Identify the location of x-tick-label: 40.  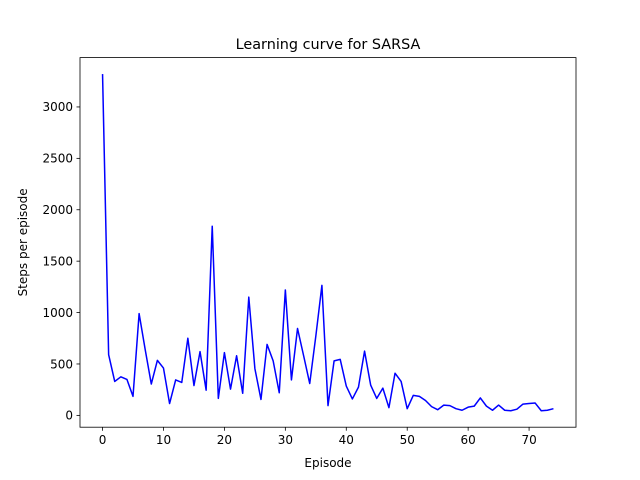
(346, 440).